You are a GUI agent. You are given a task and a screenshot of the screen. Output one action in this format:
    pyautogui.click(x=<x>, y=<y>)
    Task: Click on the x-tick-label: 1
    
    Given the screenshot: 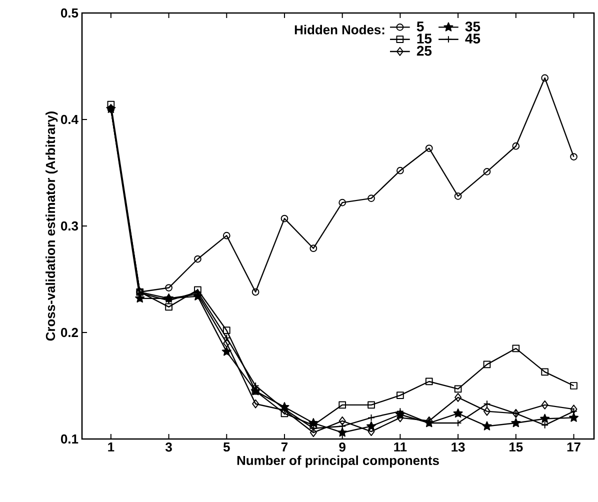 What is the action you would take?
    pyautogui.click(x=111, y=447)
    